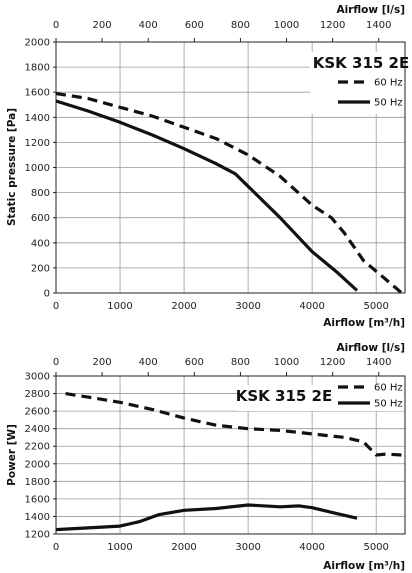 The image size is (412, 573). I want to click on y-axis-title: Static pressure [Pa], so click(12, 167).